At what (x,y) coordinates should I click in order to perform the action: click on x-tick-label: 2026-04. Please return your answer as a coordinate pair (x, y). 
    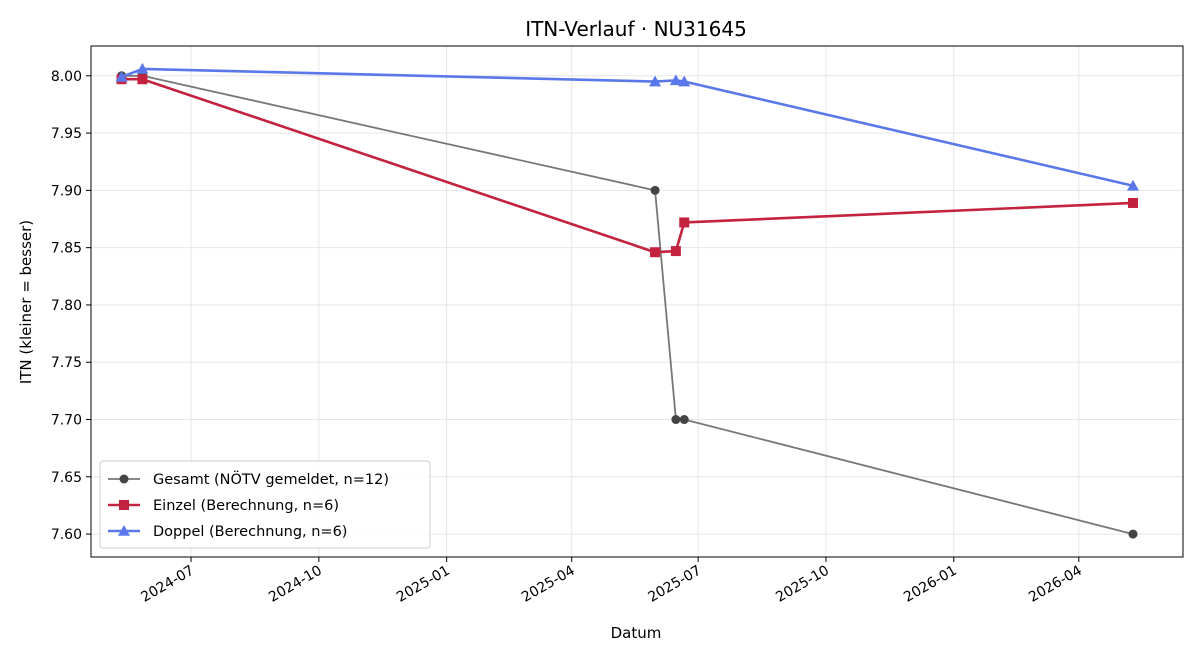
    Looking at the image, I should click on (1055, 584).